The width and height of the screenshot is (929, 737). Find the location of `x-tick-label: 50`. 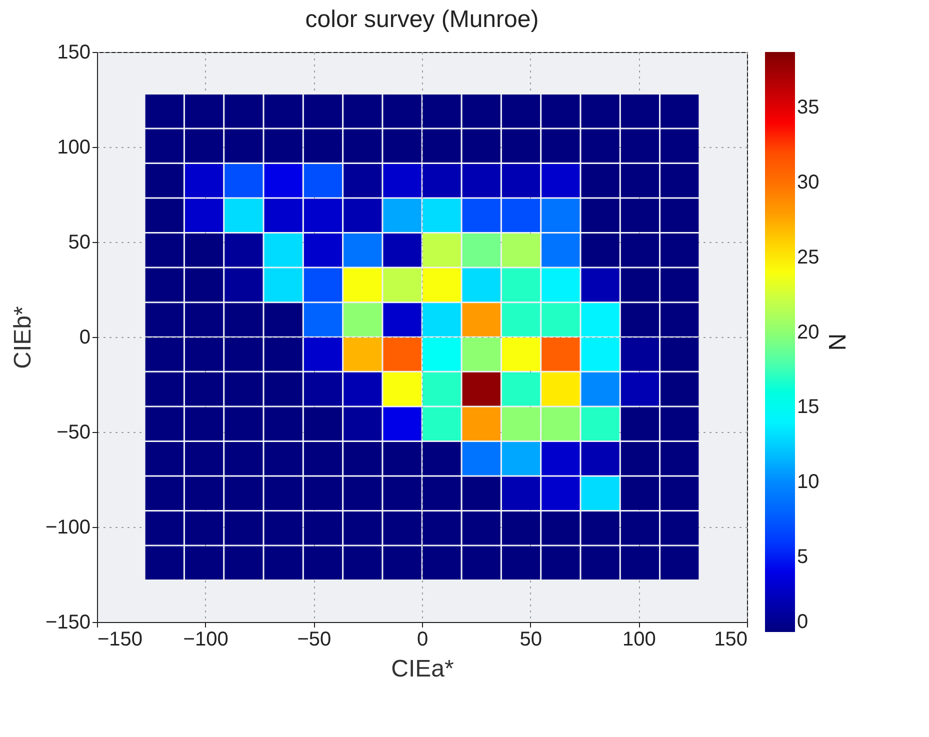

x-tick-label: 50 is located at coordinates (531, 639).